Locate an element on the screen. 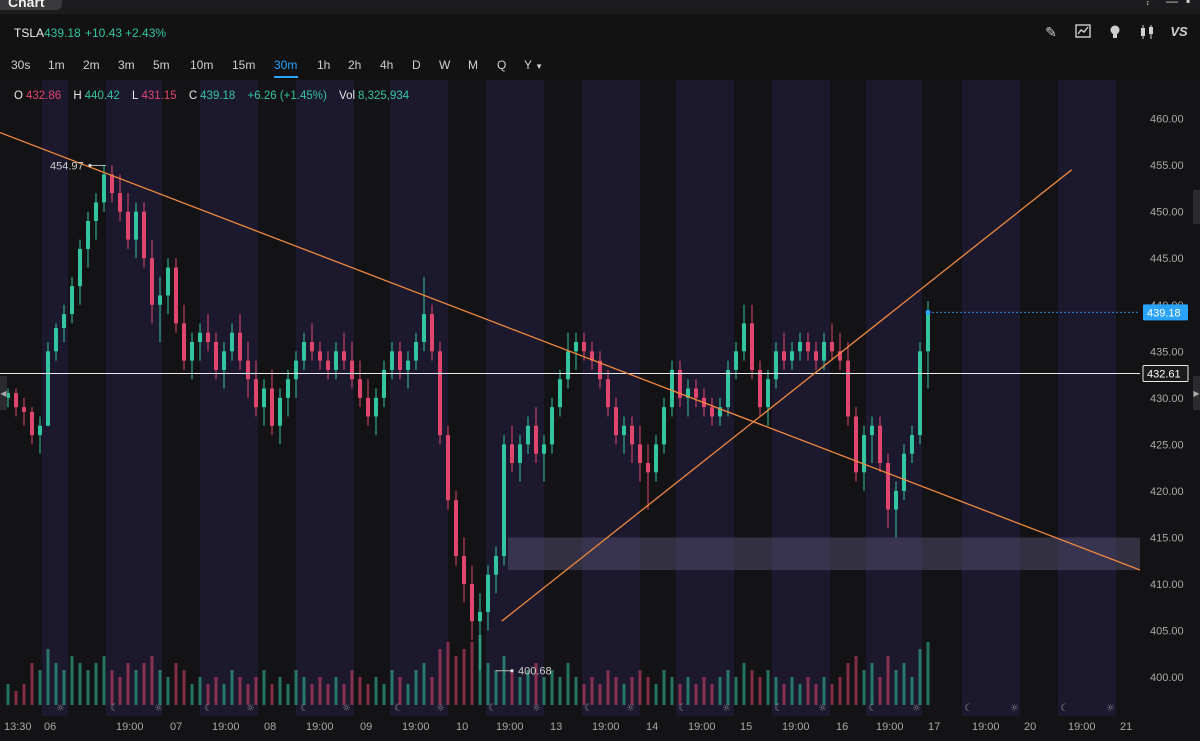  x-tick-label: 21 is located at coordinates (1126, 727).